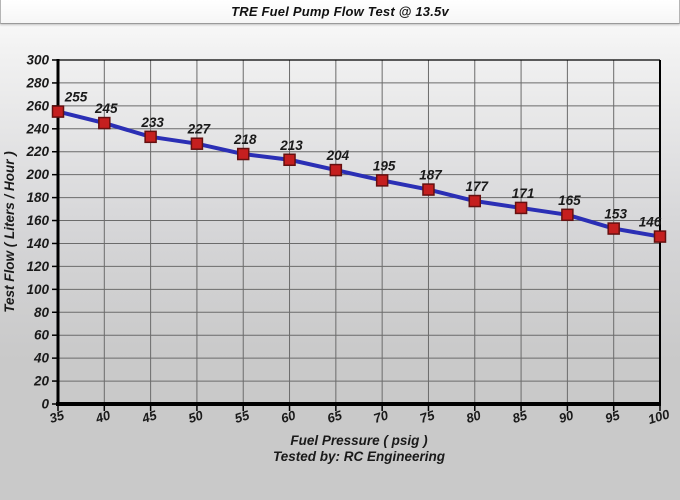 Image resolution: width=680 pixels, height=500 pixels. What do you see at coordinates (37, 266) in the screenshot?
I see `y-tick-label: 120` at bounding box center [37, 266].